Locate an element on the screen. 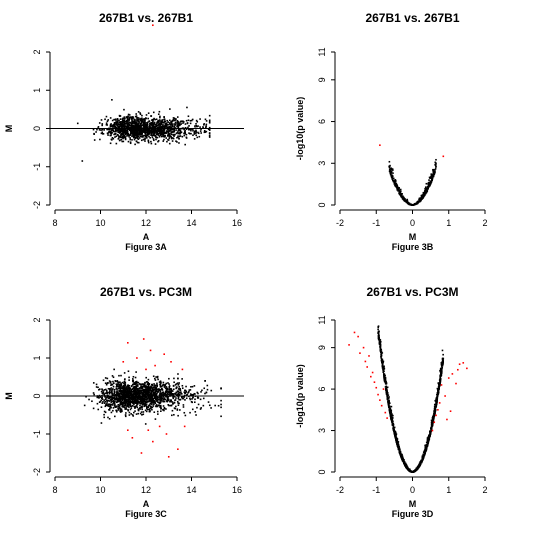  x-tick-label: 16 is located at coordinates (237, 490).